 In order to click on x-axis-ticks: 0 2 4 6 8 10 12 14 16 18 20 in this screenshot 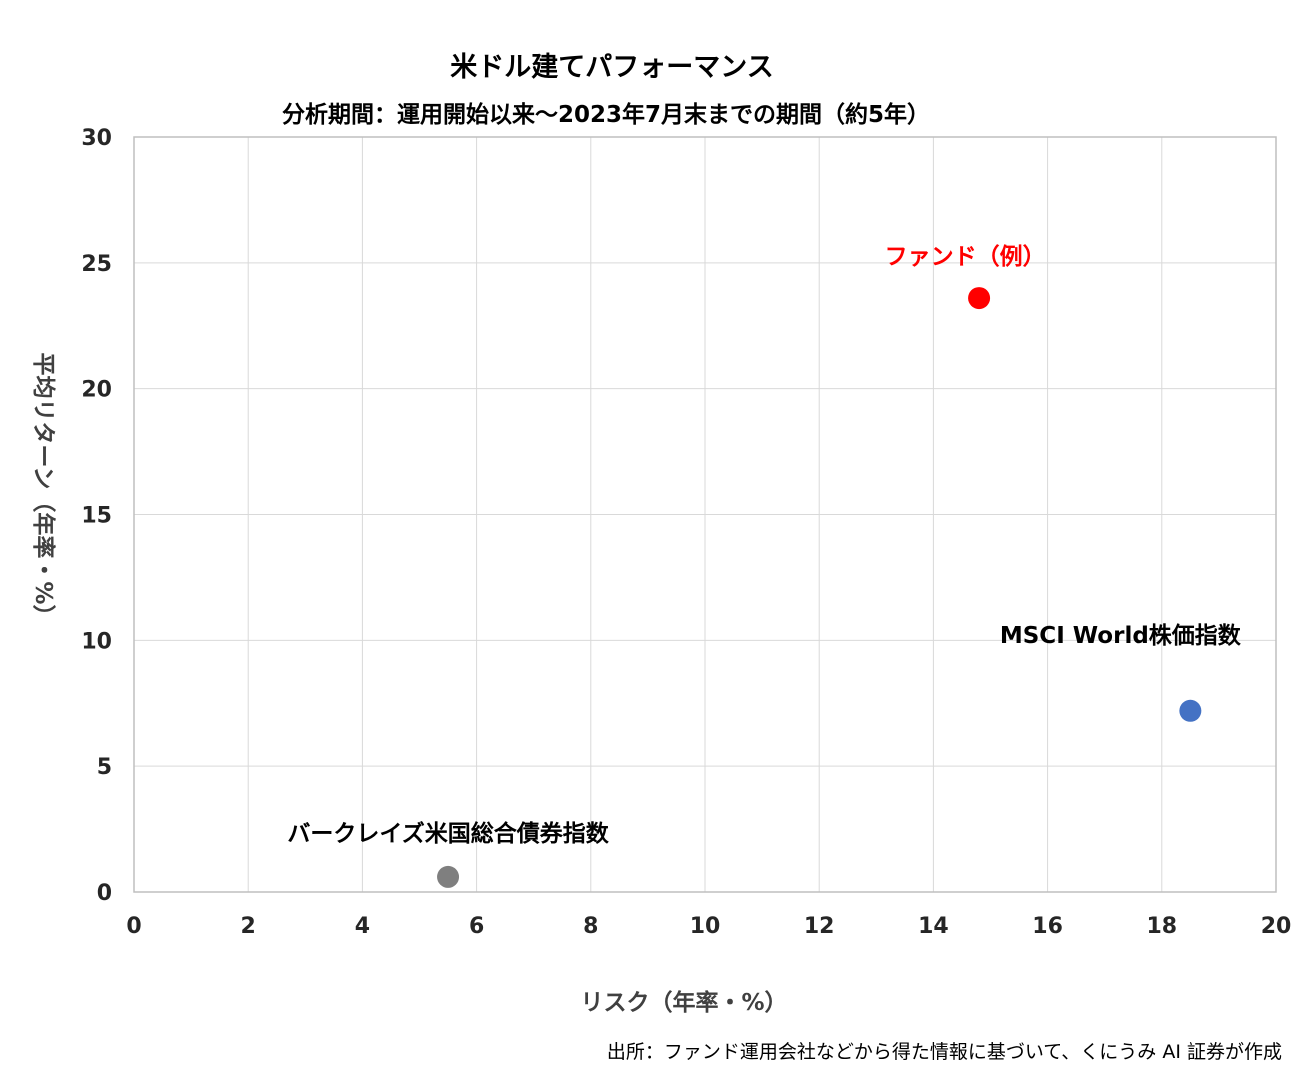, I will do `click(708, 926)`.